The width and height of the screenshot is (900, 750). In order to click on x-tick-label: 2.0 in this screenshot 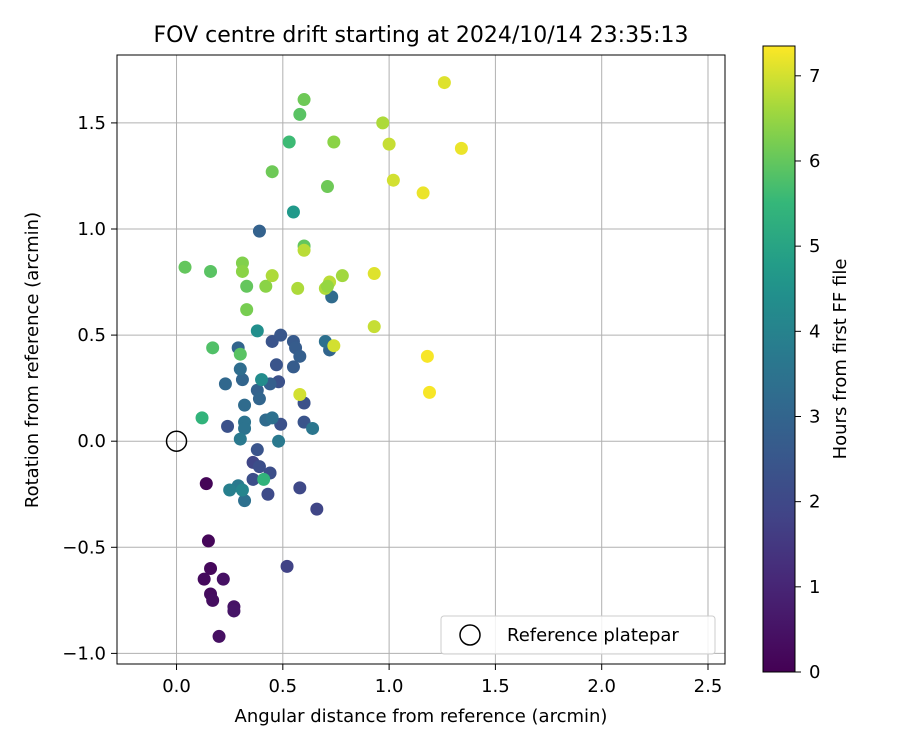, I will do `click(601, 686)`.